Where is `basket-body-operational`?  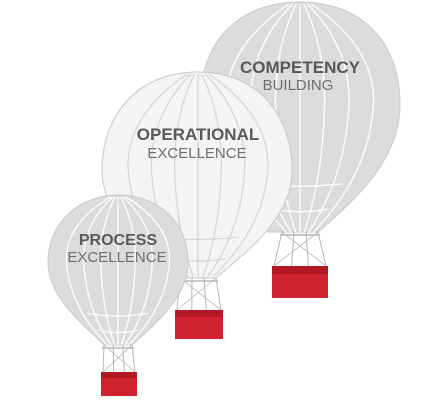 basket-body-operational is located at coordinates (199, 328).